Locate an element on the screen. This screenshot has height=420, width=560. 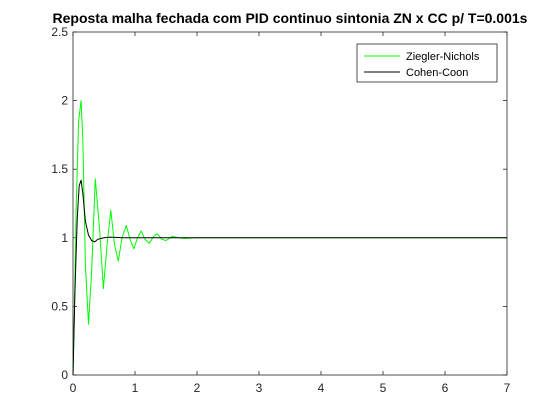
y-tick-label: 2.5 is located at coordinates (59, 32).